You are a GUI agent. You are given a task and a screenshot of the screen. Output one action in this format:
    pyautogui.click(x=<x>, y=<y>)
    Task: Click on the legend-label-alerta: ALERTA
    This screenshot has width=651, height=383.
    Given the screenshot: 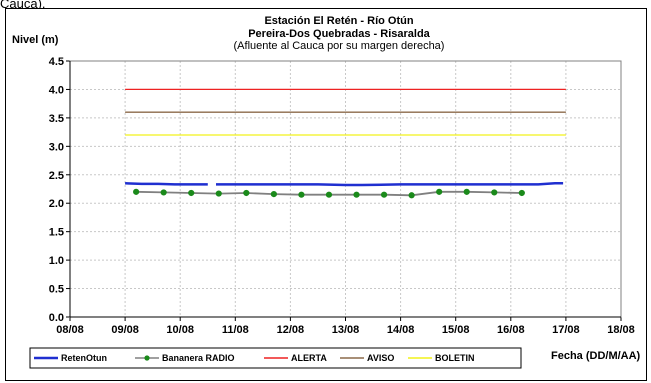 What is the action you would take?
    pyautogui.click(x=309, y=358)
    